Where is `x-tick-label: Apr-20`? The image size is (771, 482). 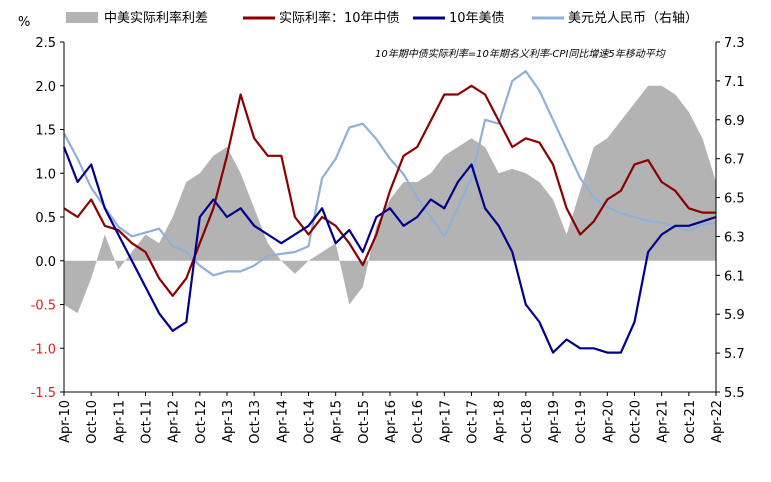
x-tick-label: Apr-20 is located at coordinates (608, 421).